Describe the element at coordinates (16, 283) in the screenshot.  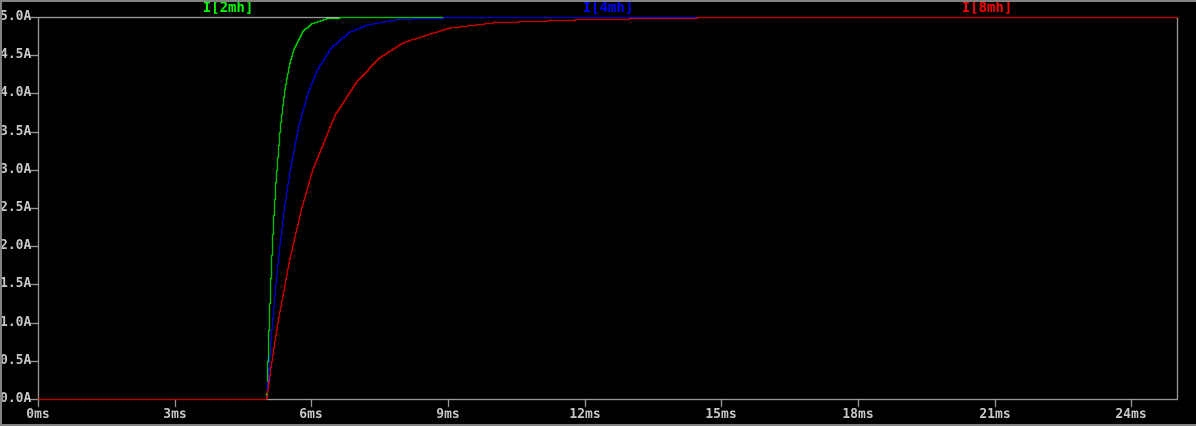
I see `y-tick-label: 1.5A` at that location.